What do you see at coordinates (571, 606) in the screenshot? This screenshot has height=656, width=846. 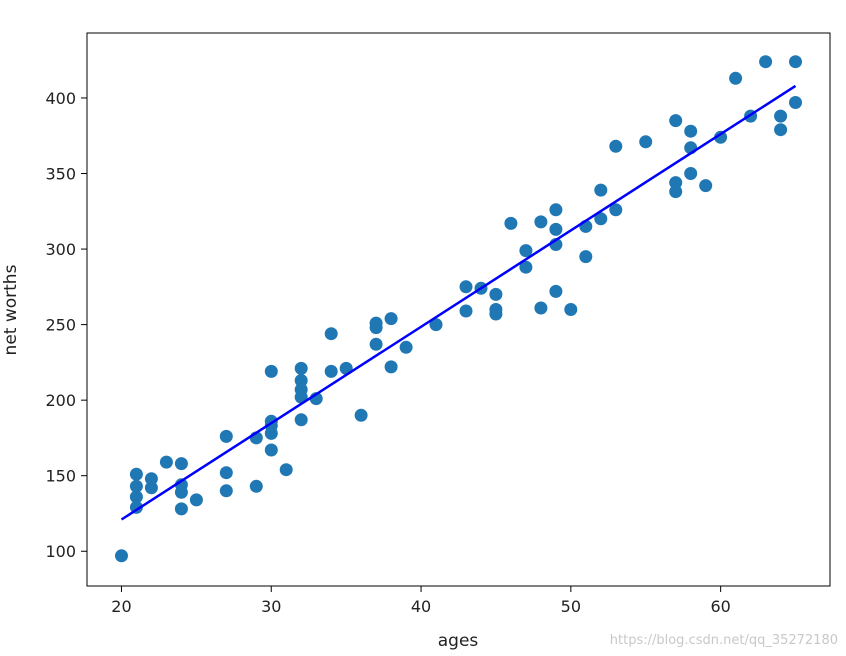 I see `x-tick-label: 50` at bounding box center [571, 606].